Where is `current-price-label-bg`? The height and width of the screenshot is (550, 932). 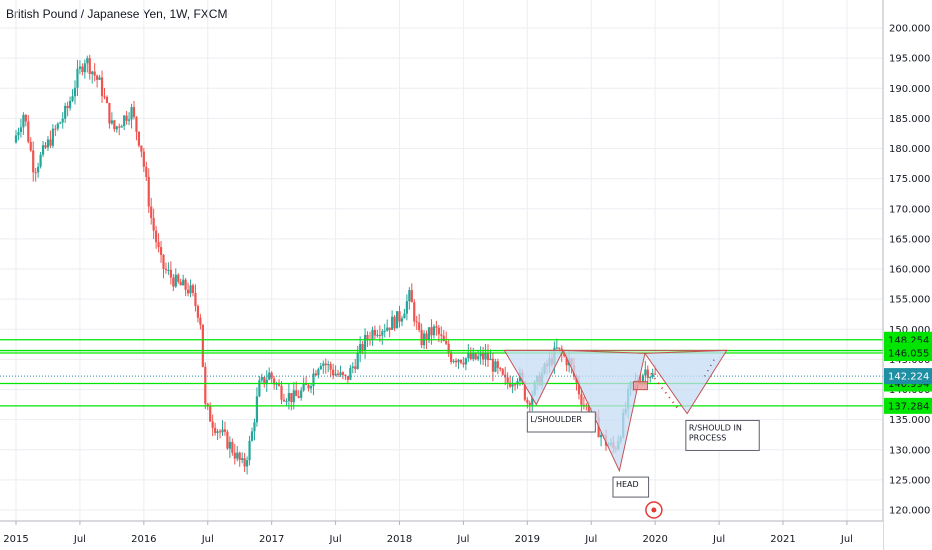 current-price-label-bg is located at coordinates (908, 376).